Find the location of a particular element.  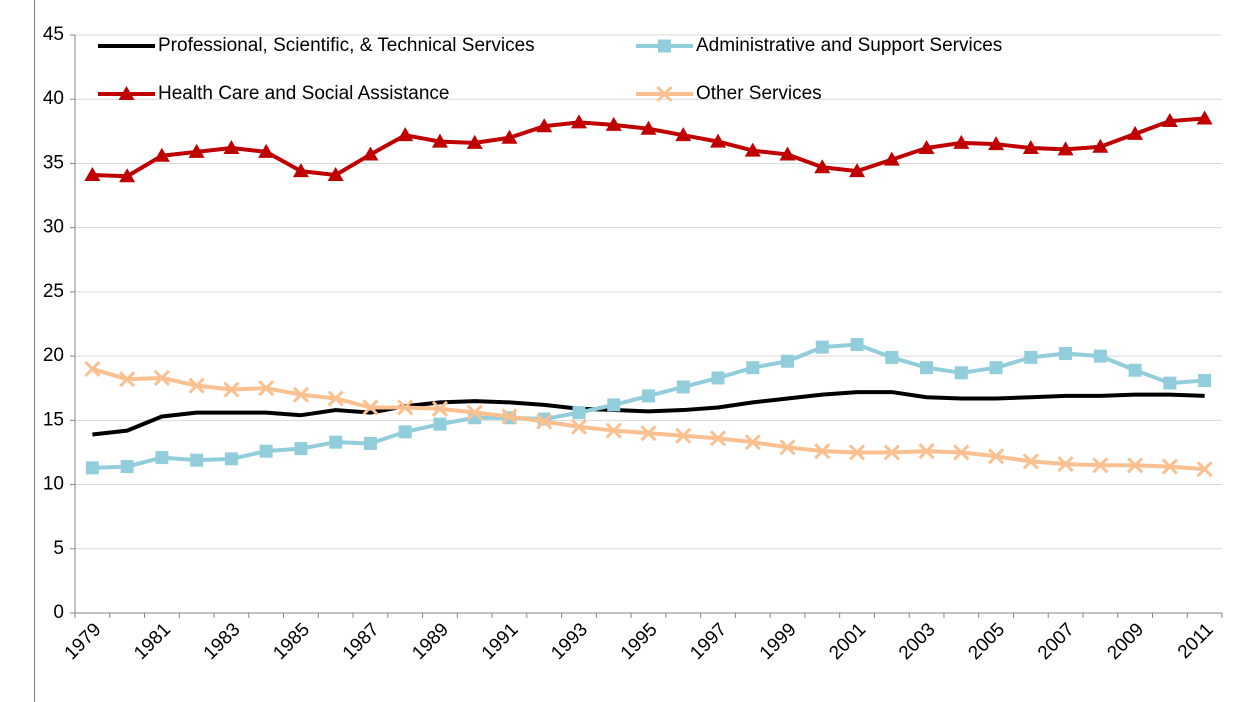

legend-label: Other Services is located at coordinates (759, 93).